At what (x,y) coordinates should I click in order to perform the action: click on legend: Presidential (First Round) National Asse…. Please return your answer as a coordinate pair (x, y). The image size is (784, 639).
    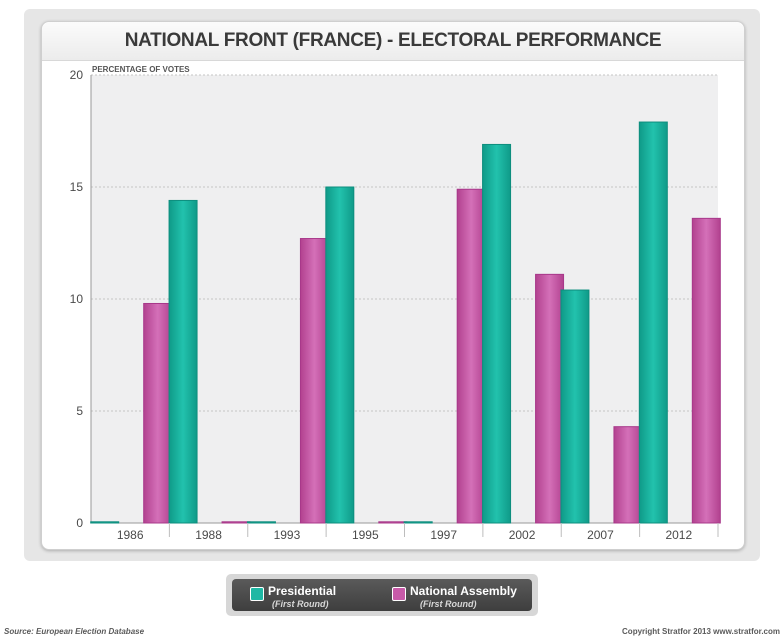
    Looking at the image, I should click on (382, 595).